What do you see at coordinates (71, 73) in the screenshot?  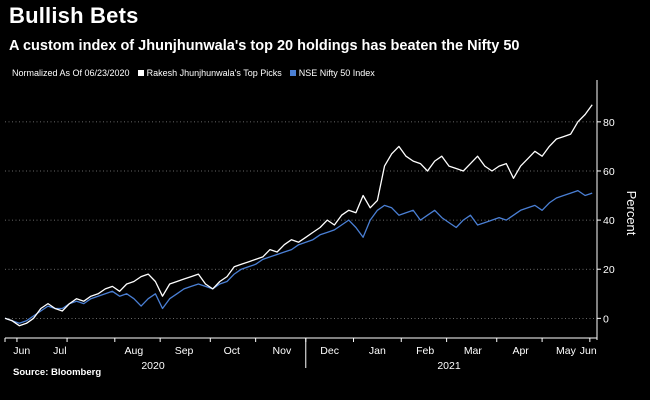 I see `legend-normalization-note: Normalized As Of 06/23/2020` at bounding box center [71, 73].